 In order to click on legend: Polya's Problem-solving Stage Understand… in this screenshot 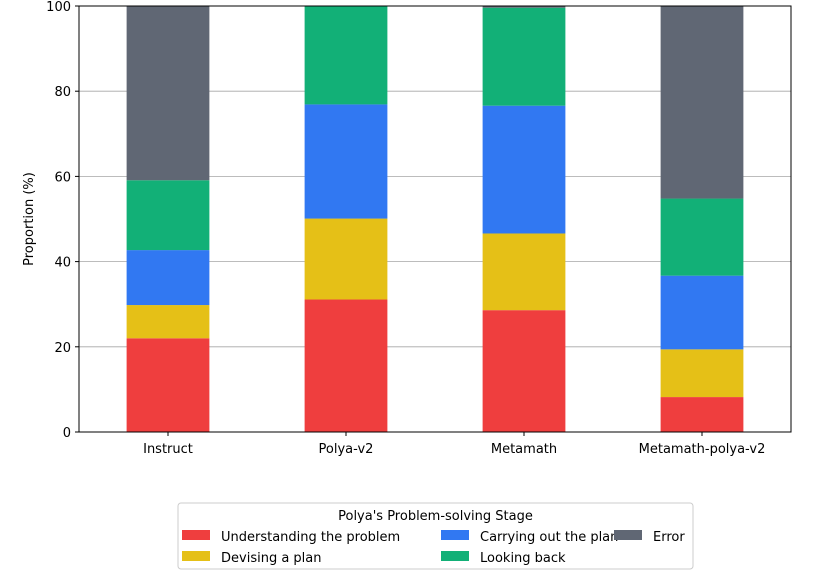, I will do `click(435, 536)`.